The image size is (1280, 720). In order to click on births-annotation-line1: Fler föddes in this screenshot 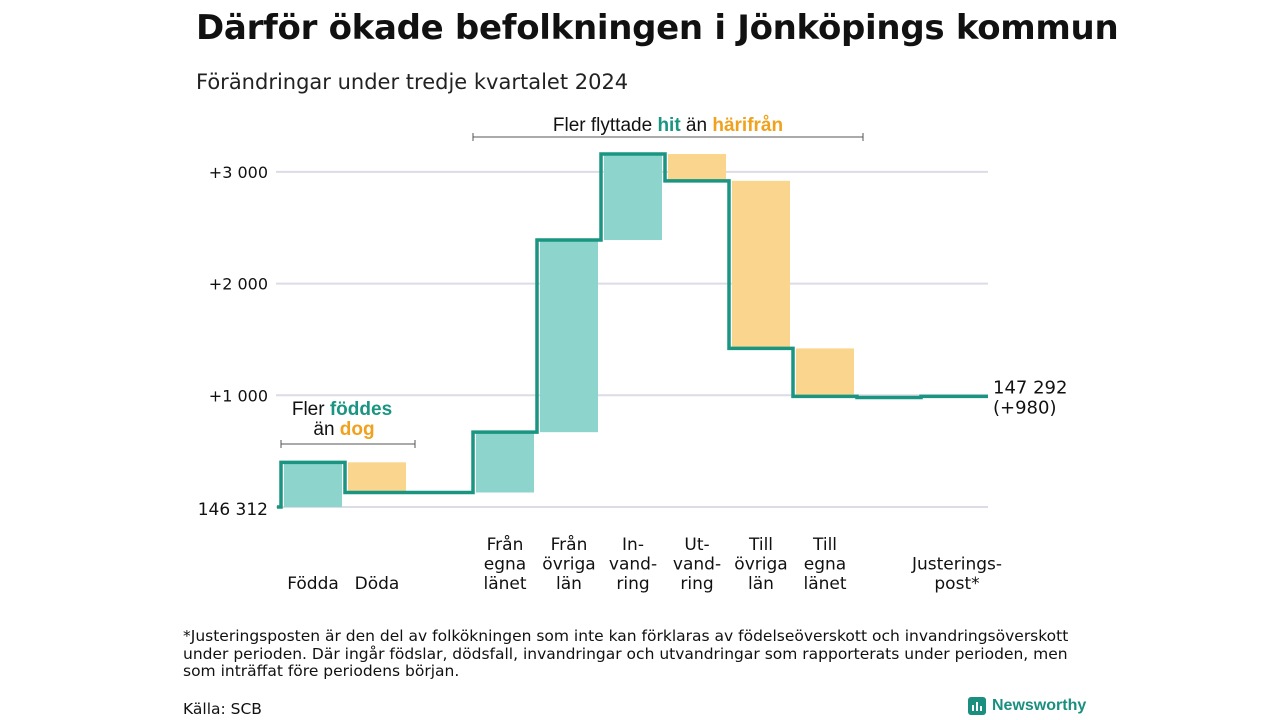, I will do `click(342, 409)`.